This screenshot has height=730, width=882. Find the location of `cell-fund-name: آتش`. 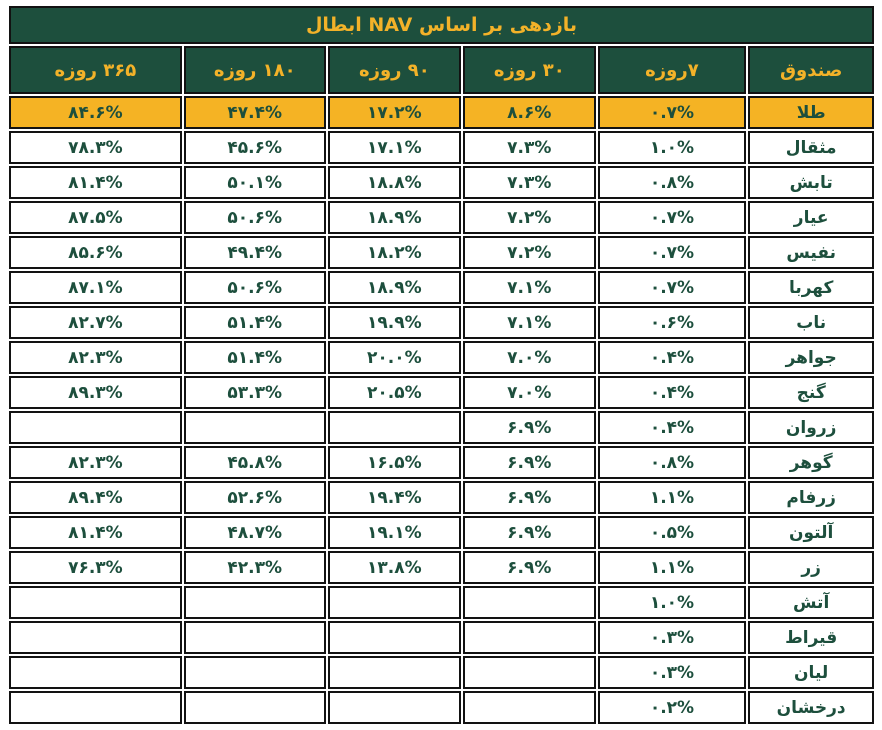

cell-fund-name: آتش is located at coordinates (811, 602).